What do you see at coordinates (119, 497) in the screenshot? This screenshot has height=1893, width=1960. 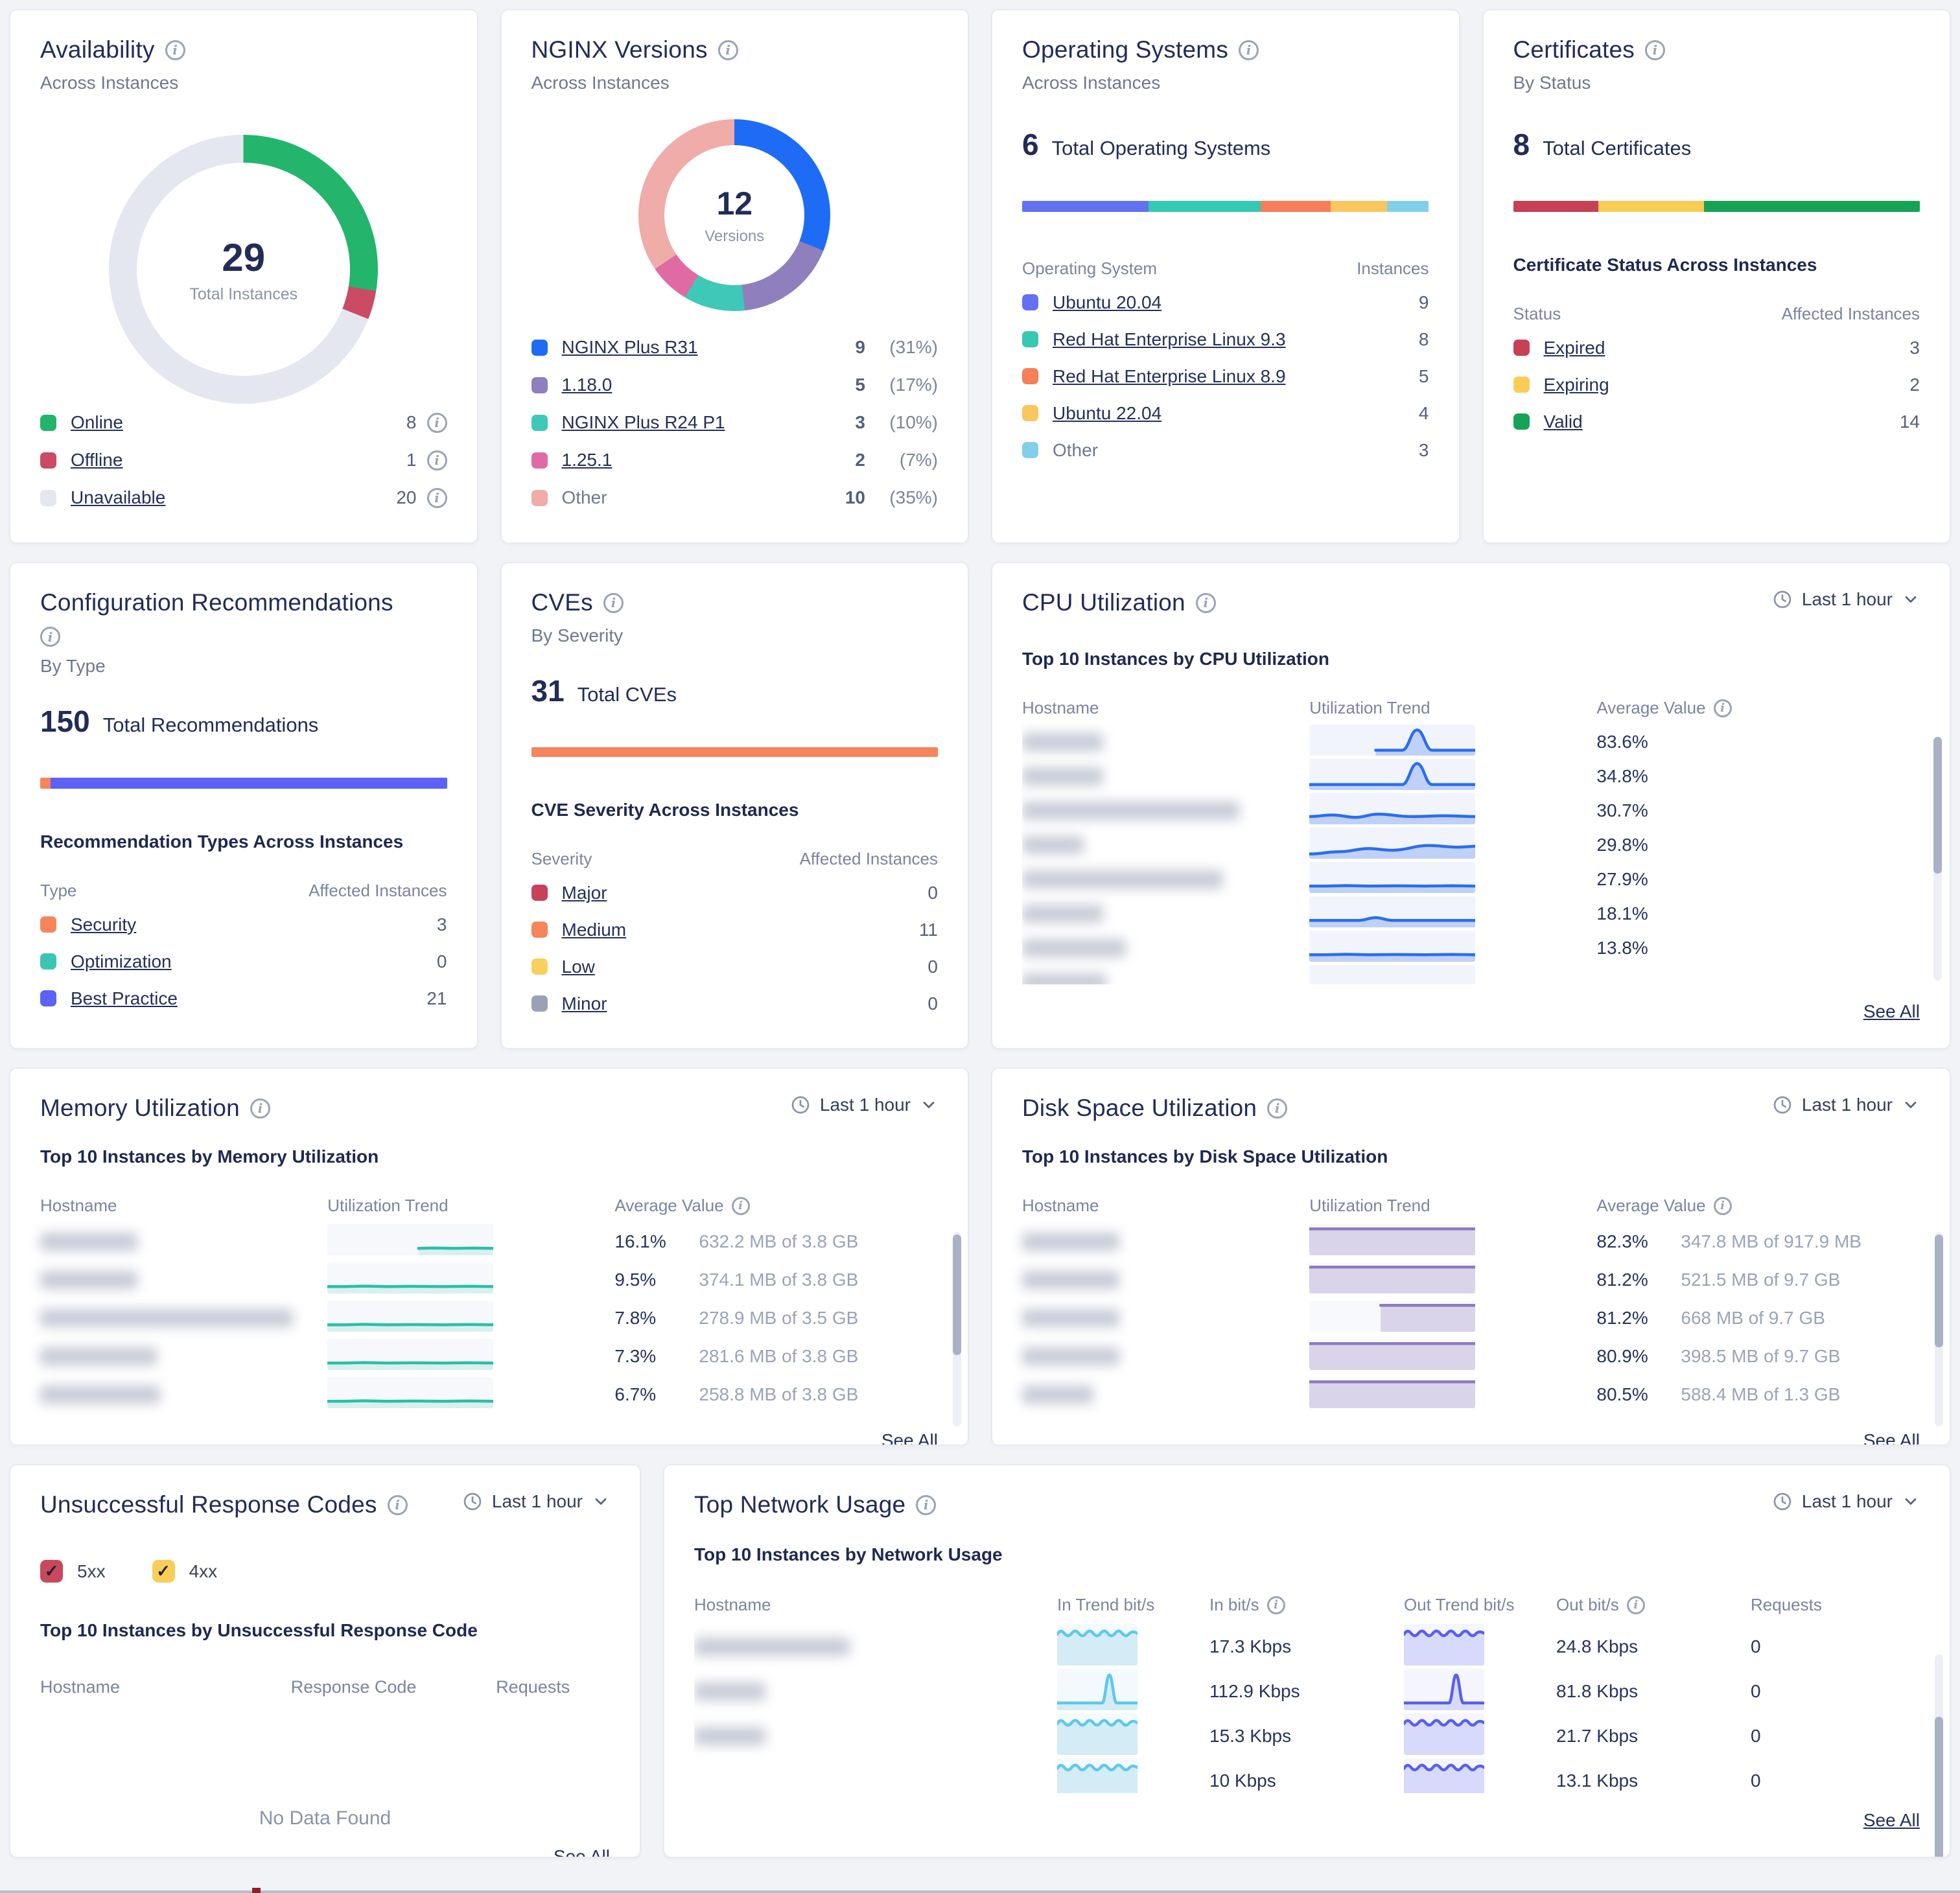 I see `legend-link: Unavailable` at bounding box center [119, 497].